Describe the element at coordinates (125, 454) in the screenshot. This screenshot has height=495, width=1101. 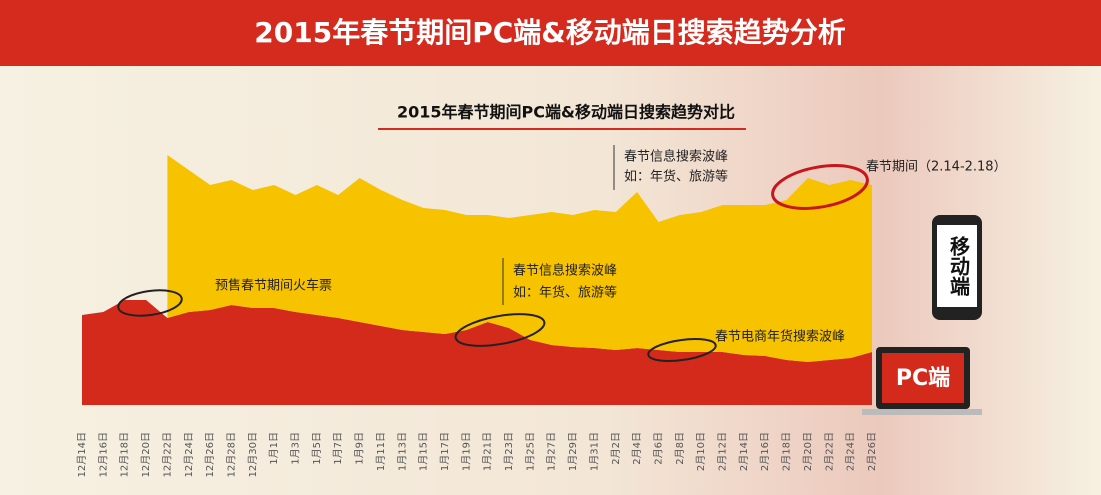
I see `x-tick-label: 12月18日` at that location.